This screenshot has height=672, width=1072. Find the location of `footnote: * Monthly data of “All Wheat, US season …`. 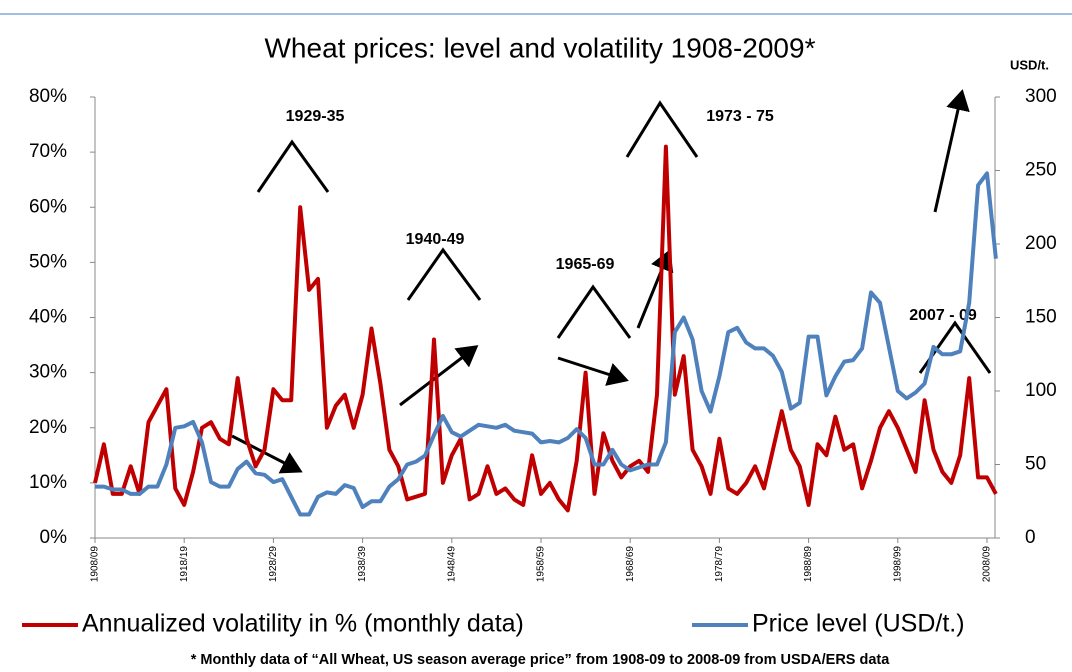

footnote: * Monthly data of “All Wheat, US season … is located at coordinates (541, 660).